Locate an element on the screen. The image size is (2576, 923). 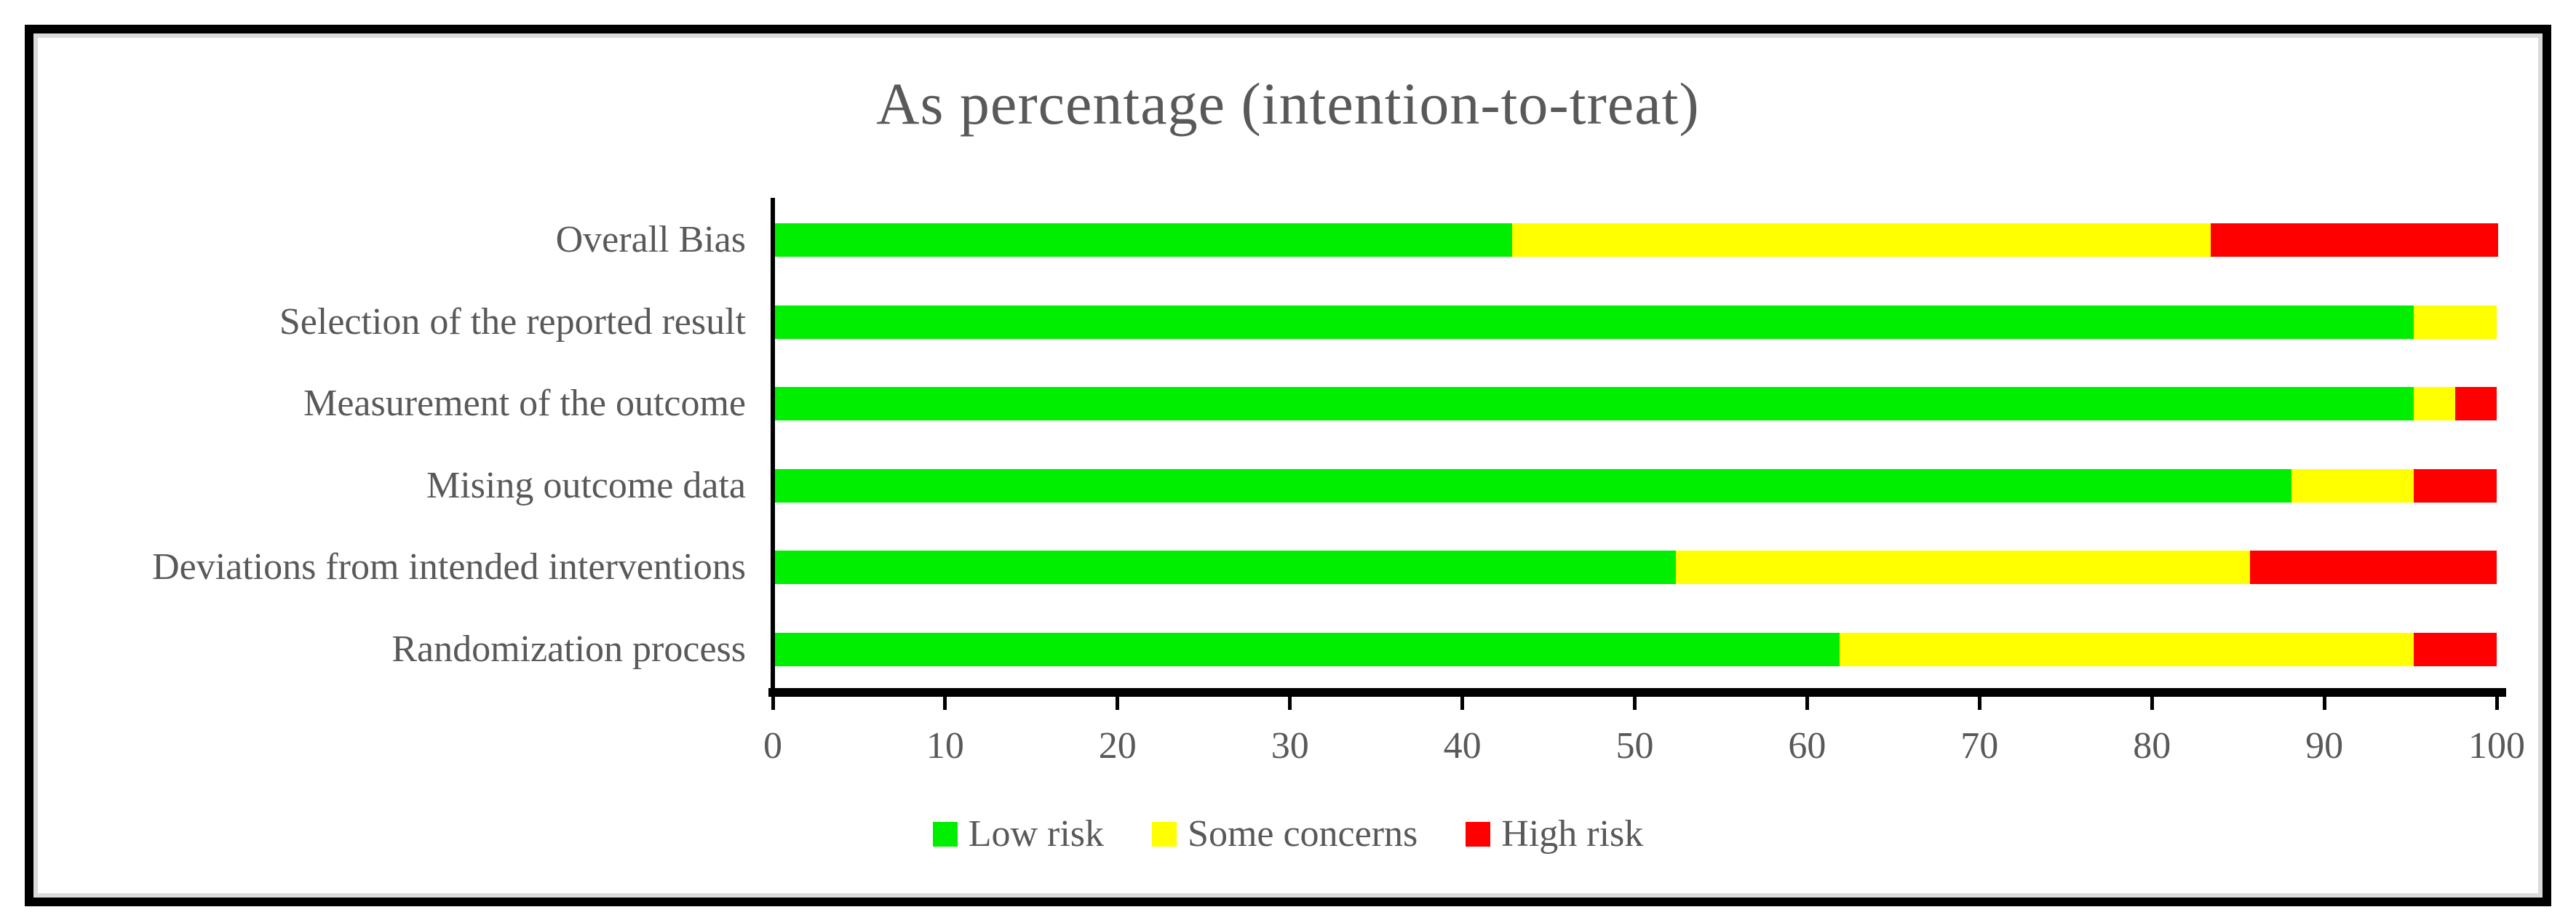
x-axis-tick-label-60: 60 is located at coordinates (1807, 746).